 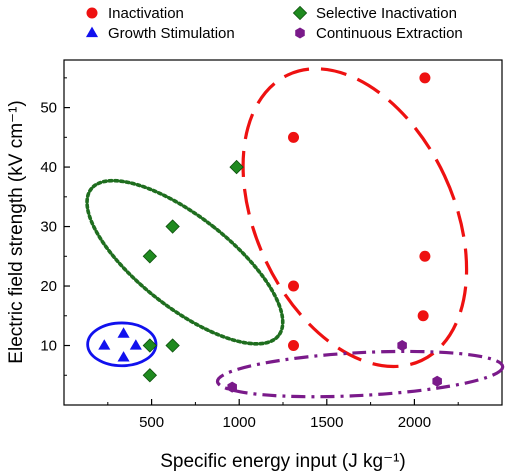 I want to click on growth-stimulation-legend-label: Growth Stimulation, so click(x=171, y=33).